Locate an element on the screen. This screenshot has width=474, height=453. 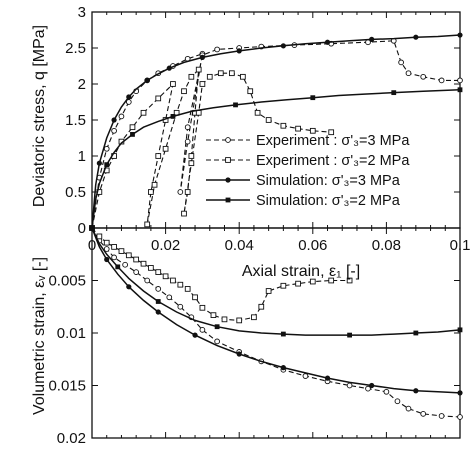
x-axis-label: Axial strain, ε₁ [-] is located at coordinates (301, 271).